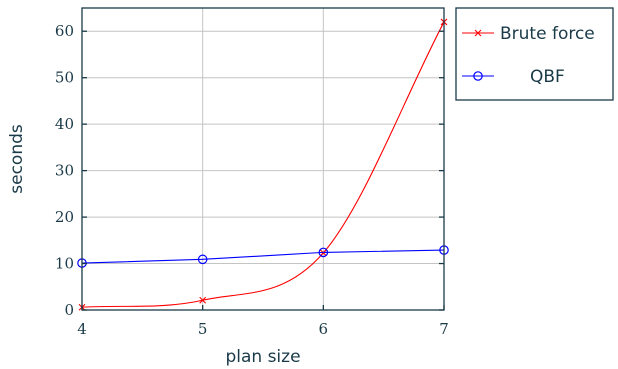  Describe the element at coordinates (444, 329) in the screenshot. I see `x-tick-label: 7` at that location.